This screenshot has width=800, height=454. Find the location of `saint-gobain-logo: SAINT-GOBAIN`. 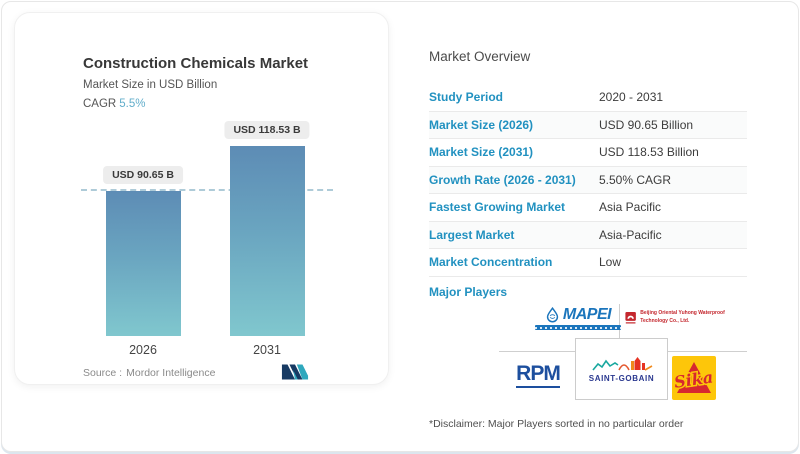

saint-gobain-logo: SAINT-GOBAIN is located at coordinates (621, 369).